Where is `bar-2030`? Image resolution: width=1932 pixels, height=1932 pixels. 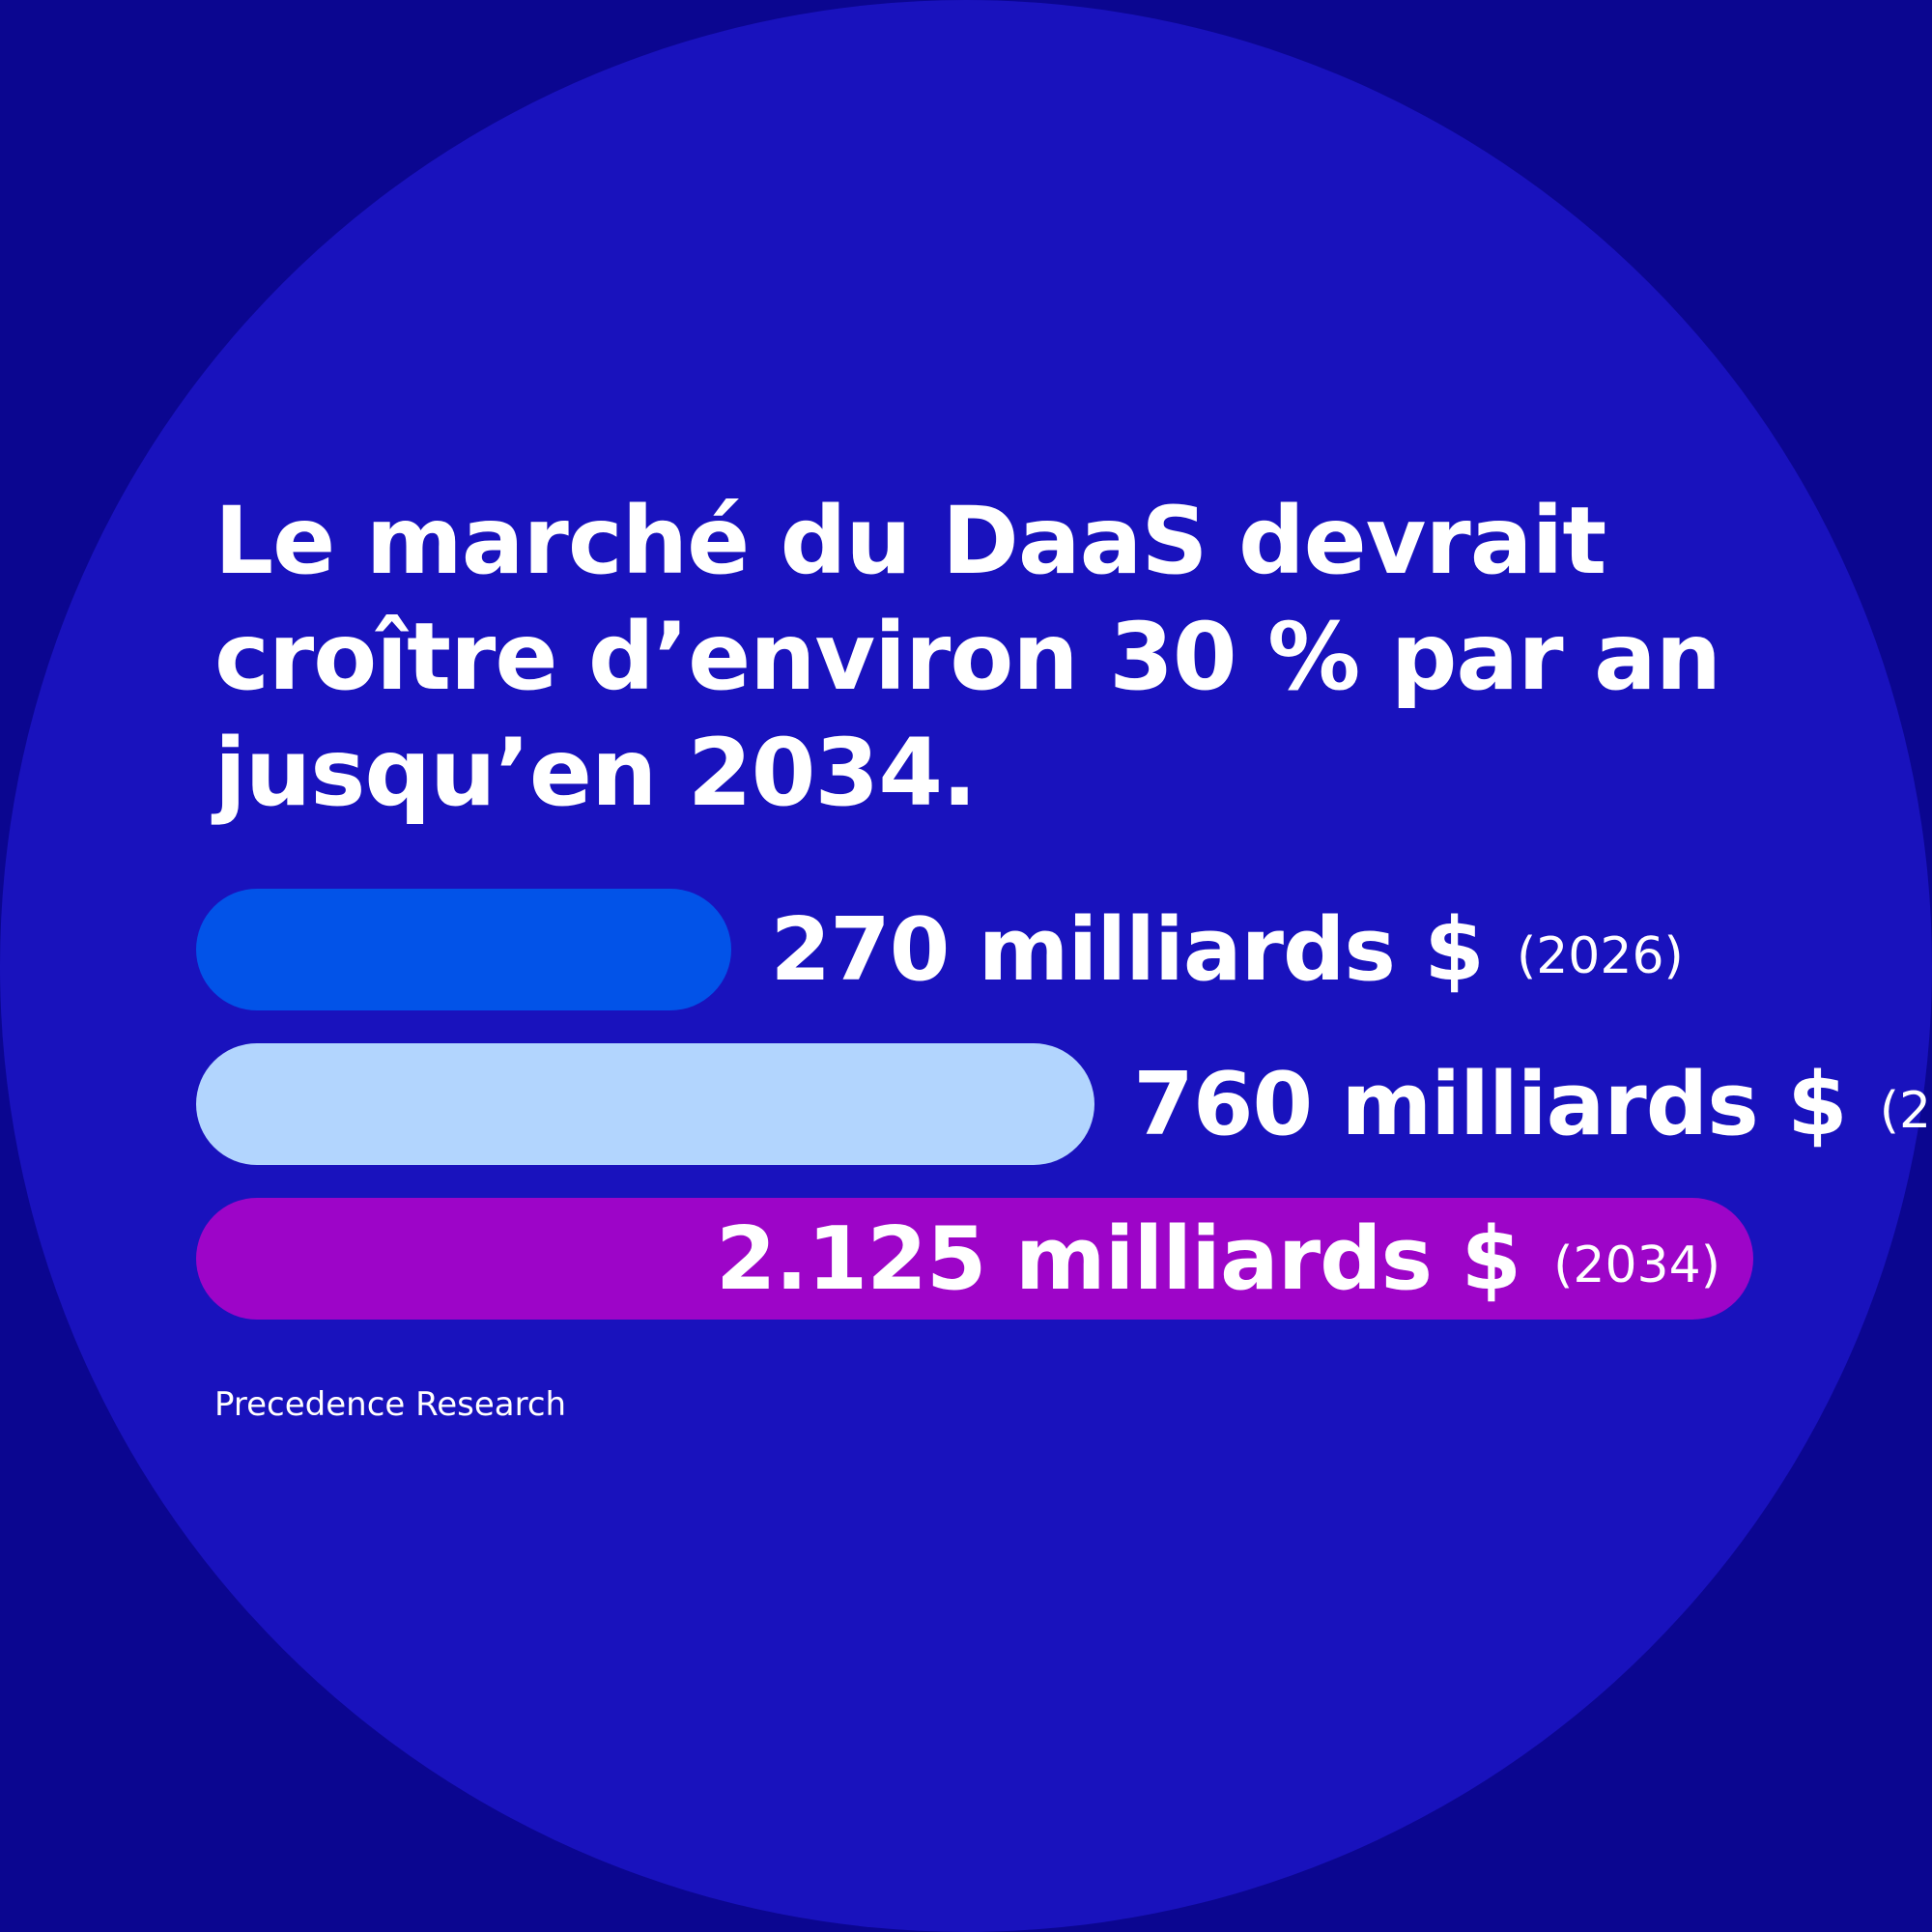 bar-2030 is located at coordinates (645, 1104).